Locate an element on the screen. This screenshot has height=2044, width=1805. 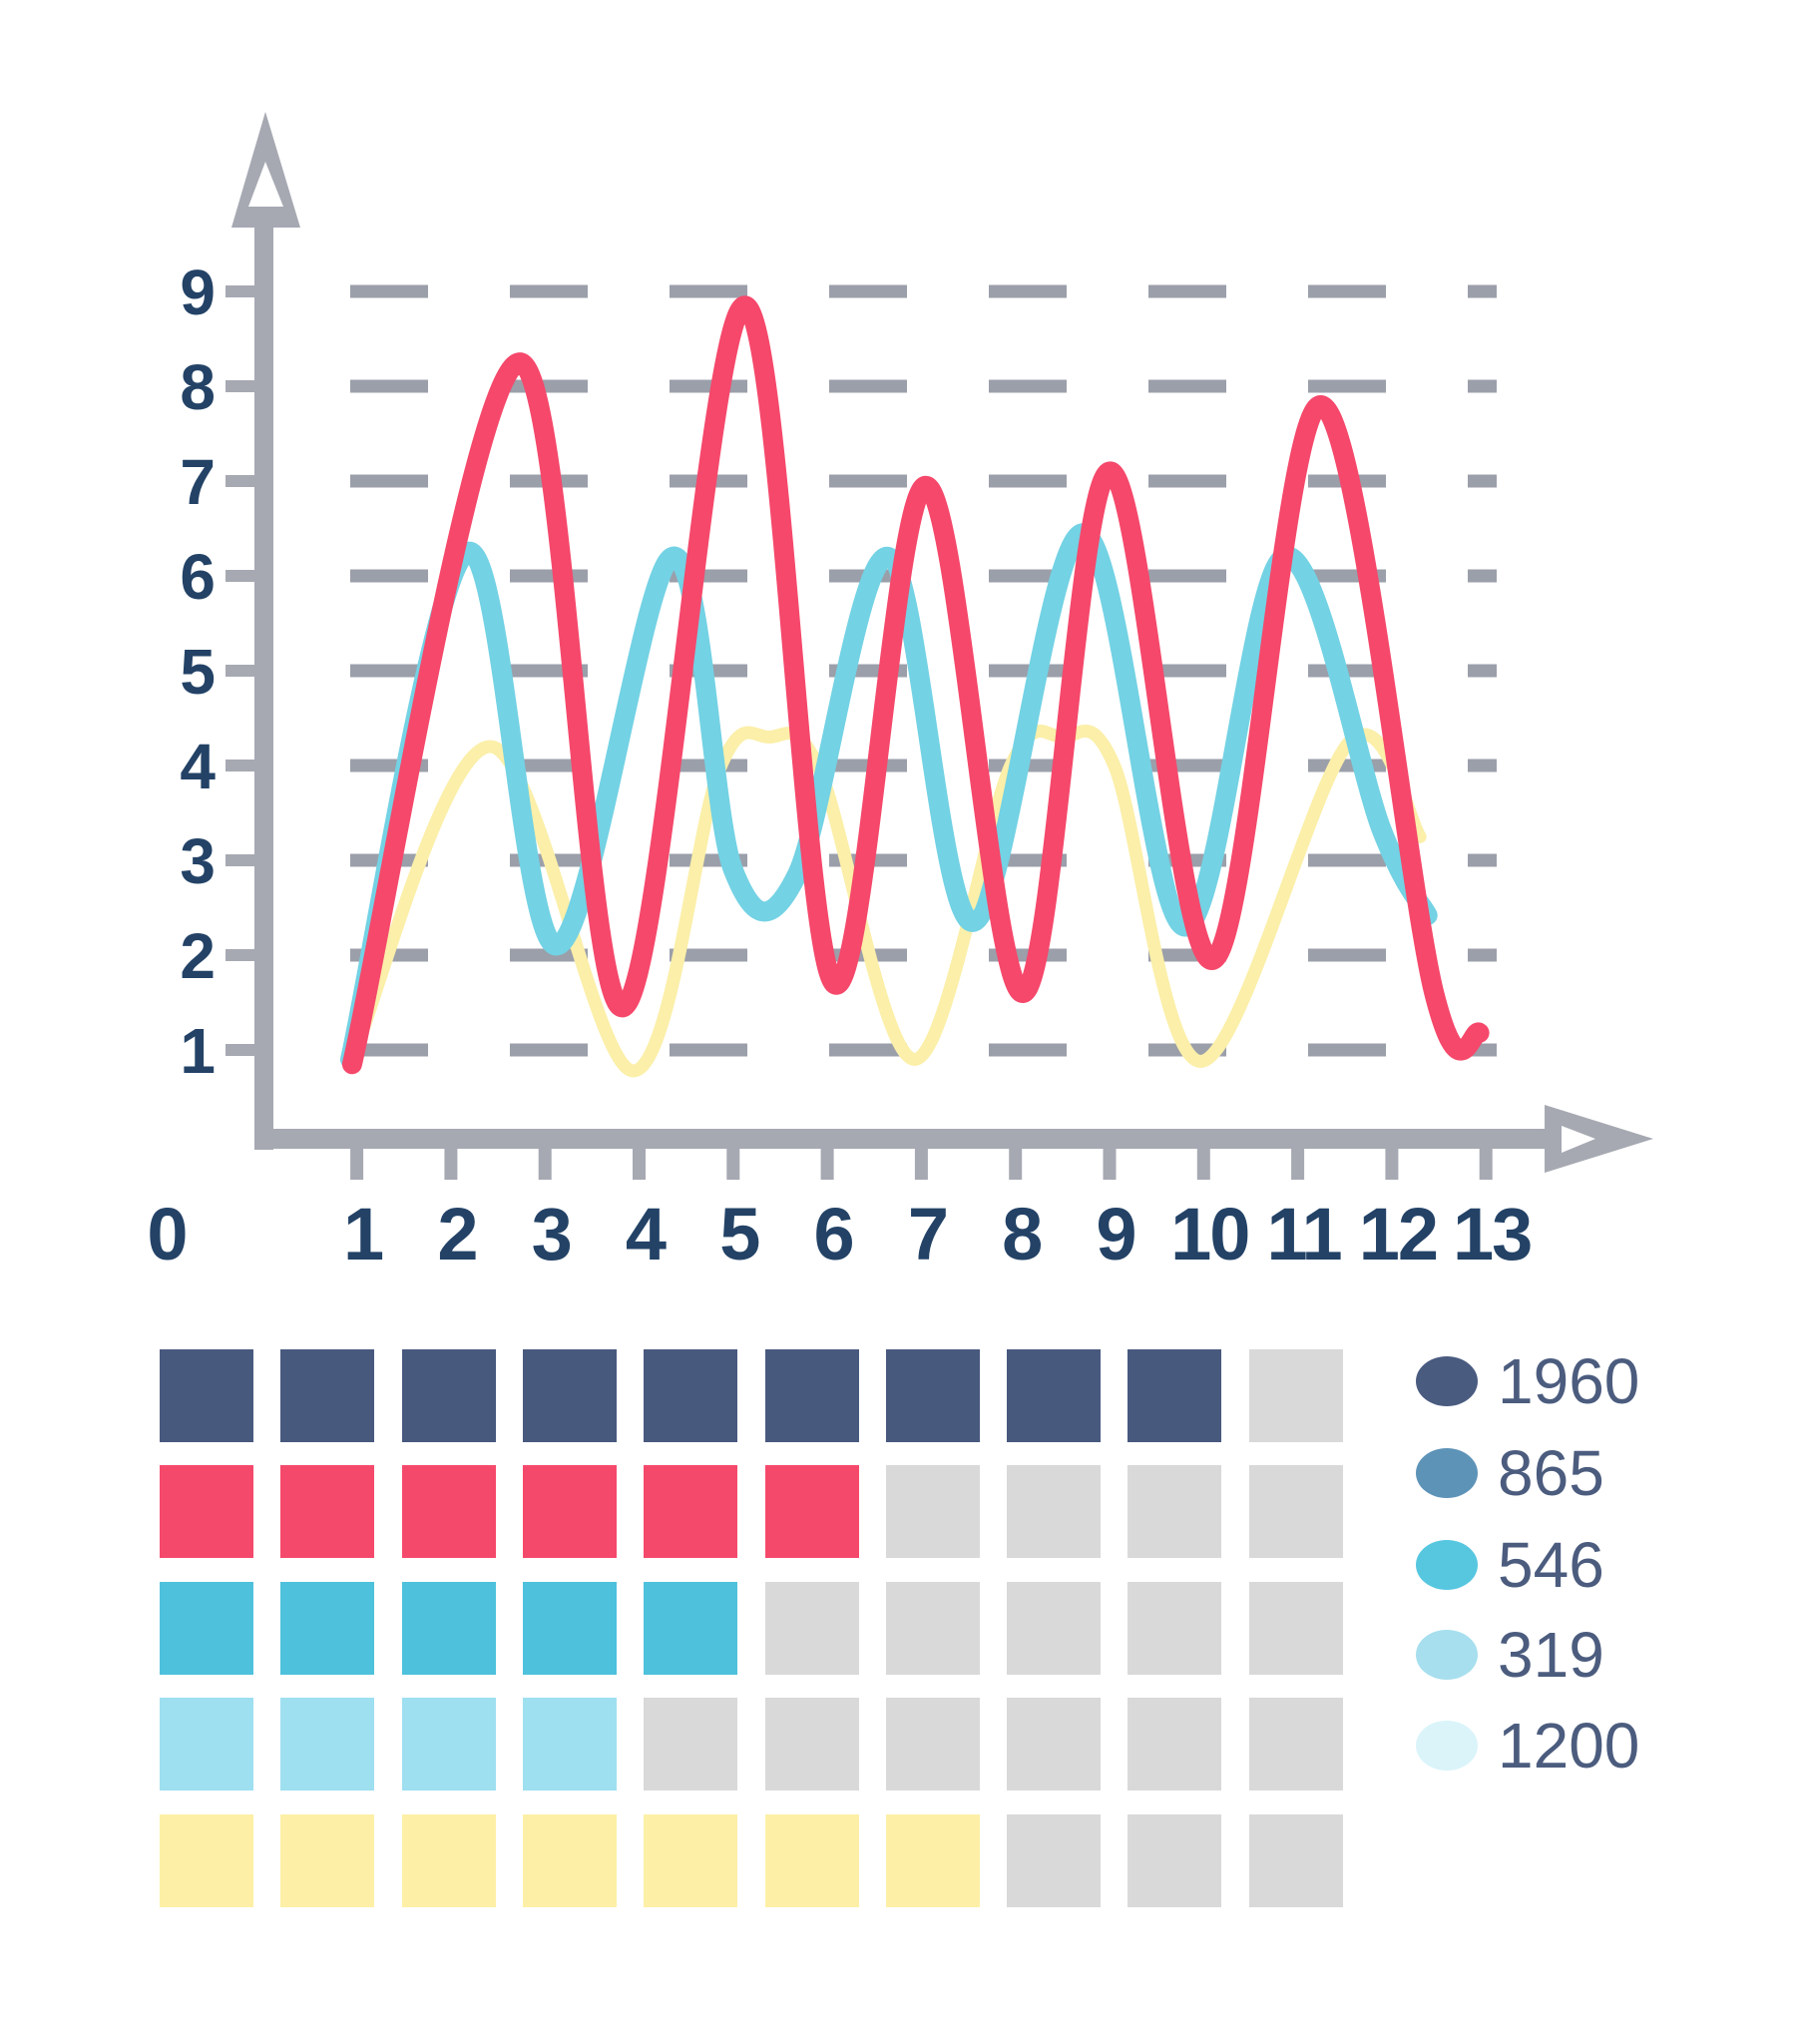
y-tick-label: 9 is located at coordinates (198, 292).